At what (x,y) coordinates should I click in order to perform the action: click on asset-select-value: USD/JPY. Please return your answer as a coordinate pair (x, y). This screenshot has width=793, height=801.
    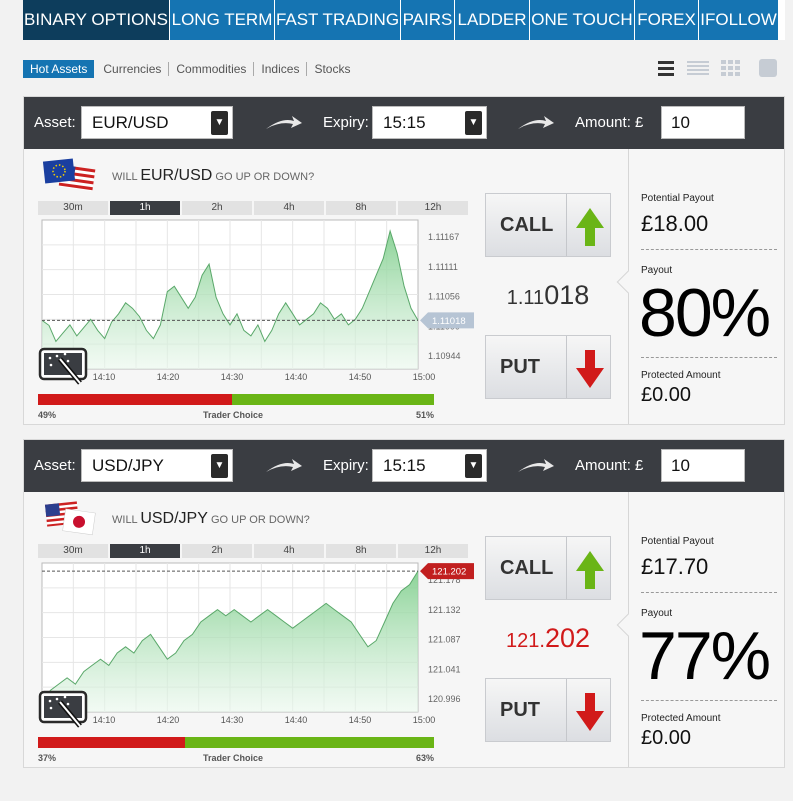
    Looking at the image, I should click on (128, 465).